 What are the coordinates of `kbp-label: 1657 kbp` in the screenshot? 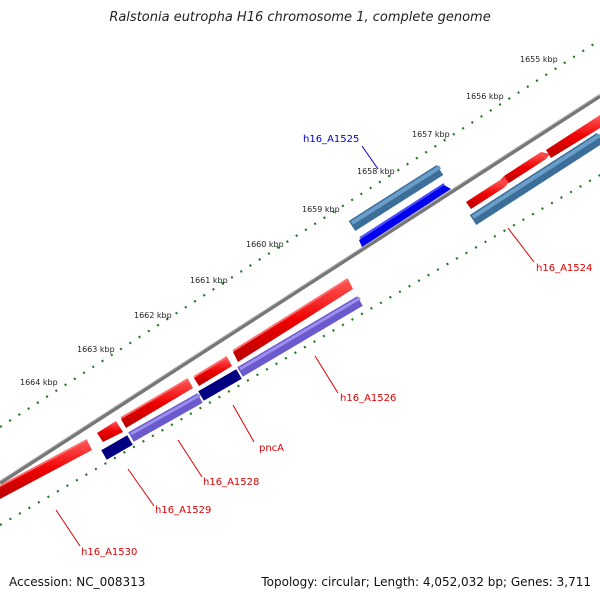 It's located at (431, 134).